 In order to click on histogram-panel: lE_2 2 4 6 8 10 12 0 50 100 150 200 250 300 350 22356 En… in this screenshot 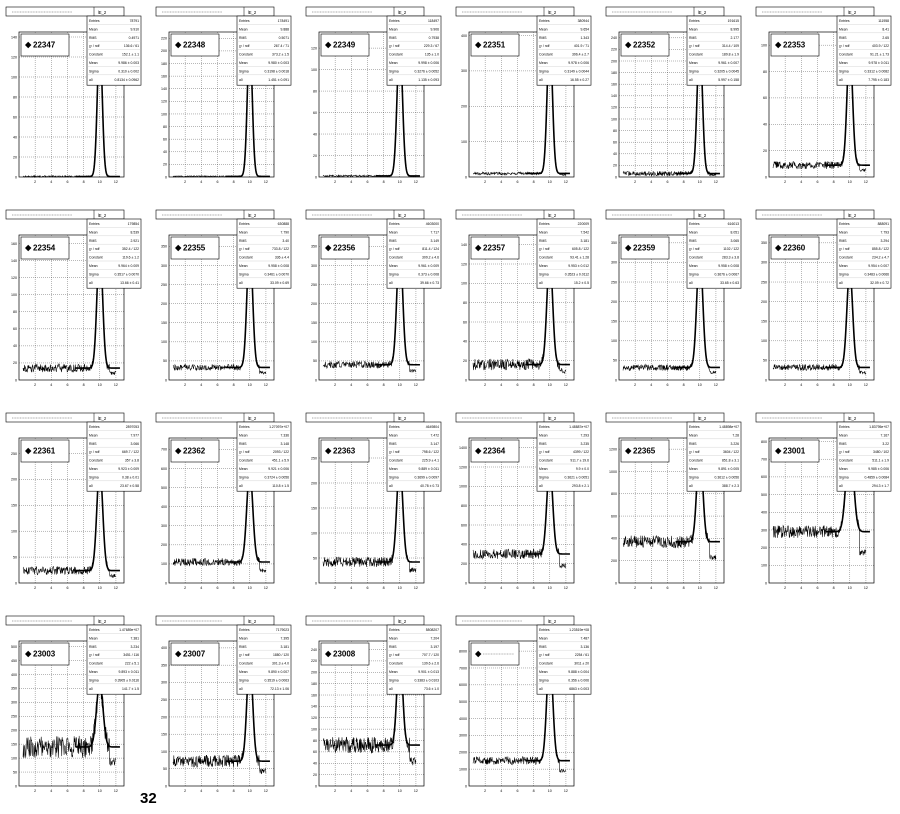, I will do `click(373, 298)`.